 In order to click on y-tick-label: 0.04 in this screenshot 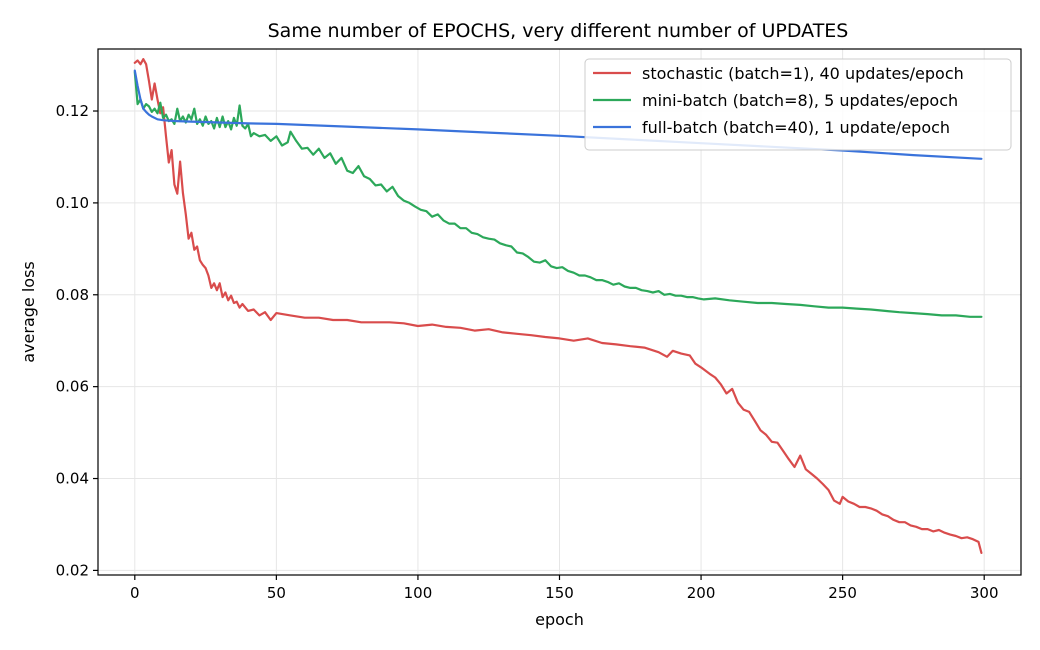, I will do `click(72, 479)`.